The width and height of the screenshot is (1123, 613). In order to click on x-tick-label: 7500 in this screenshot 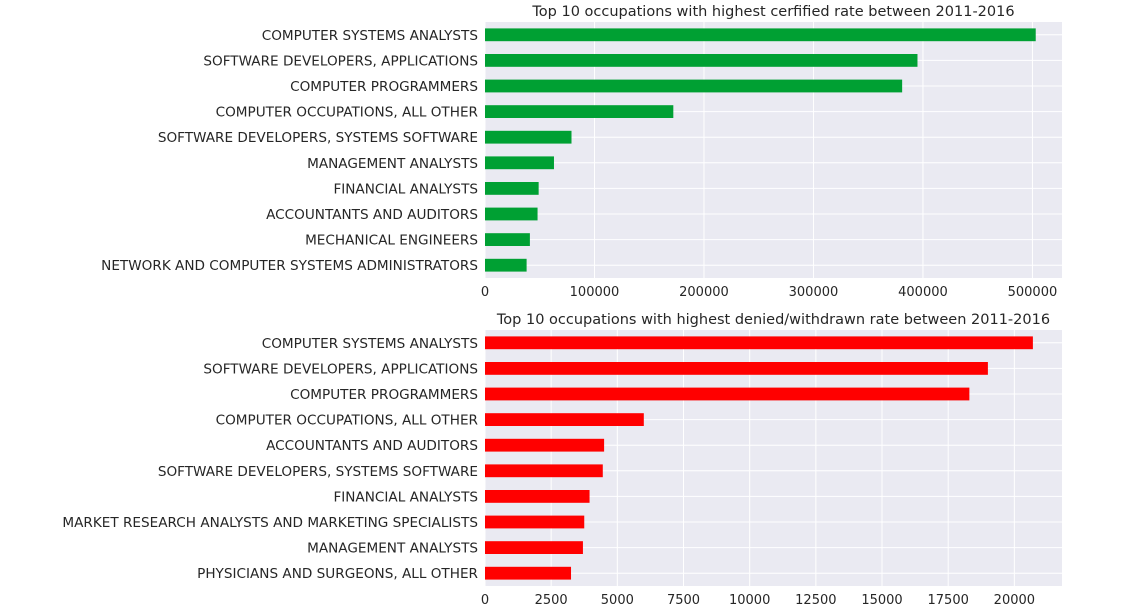, I will do `click(683, 600)`.